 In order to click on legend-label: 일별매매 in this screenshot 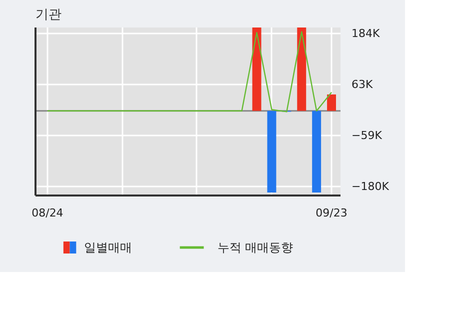, I will do `click(108, 247)`.